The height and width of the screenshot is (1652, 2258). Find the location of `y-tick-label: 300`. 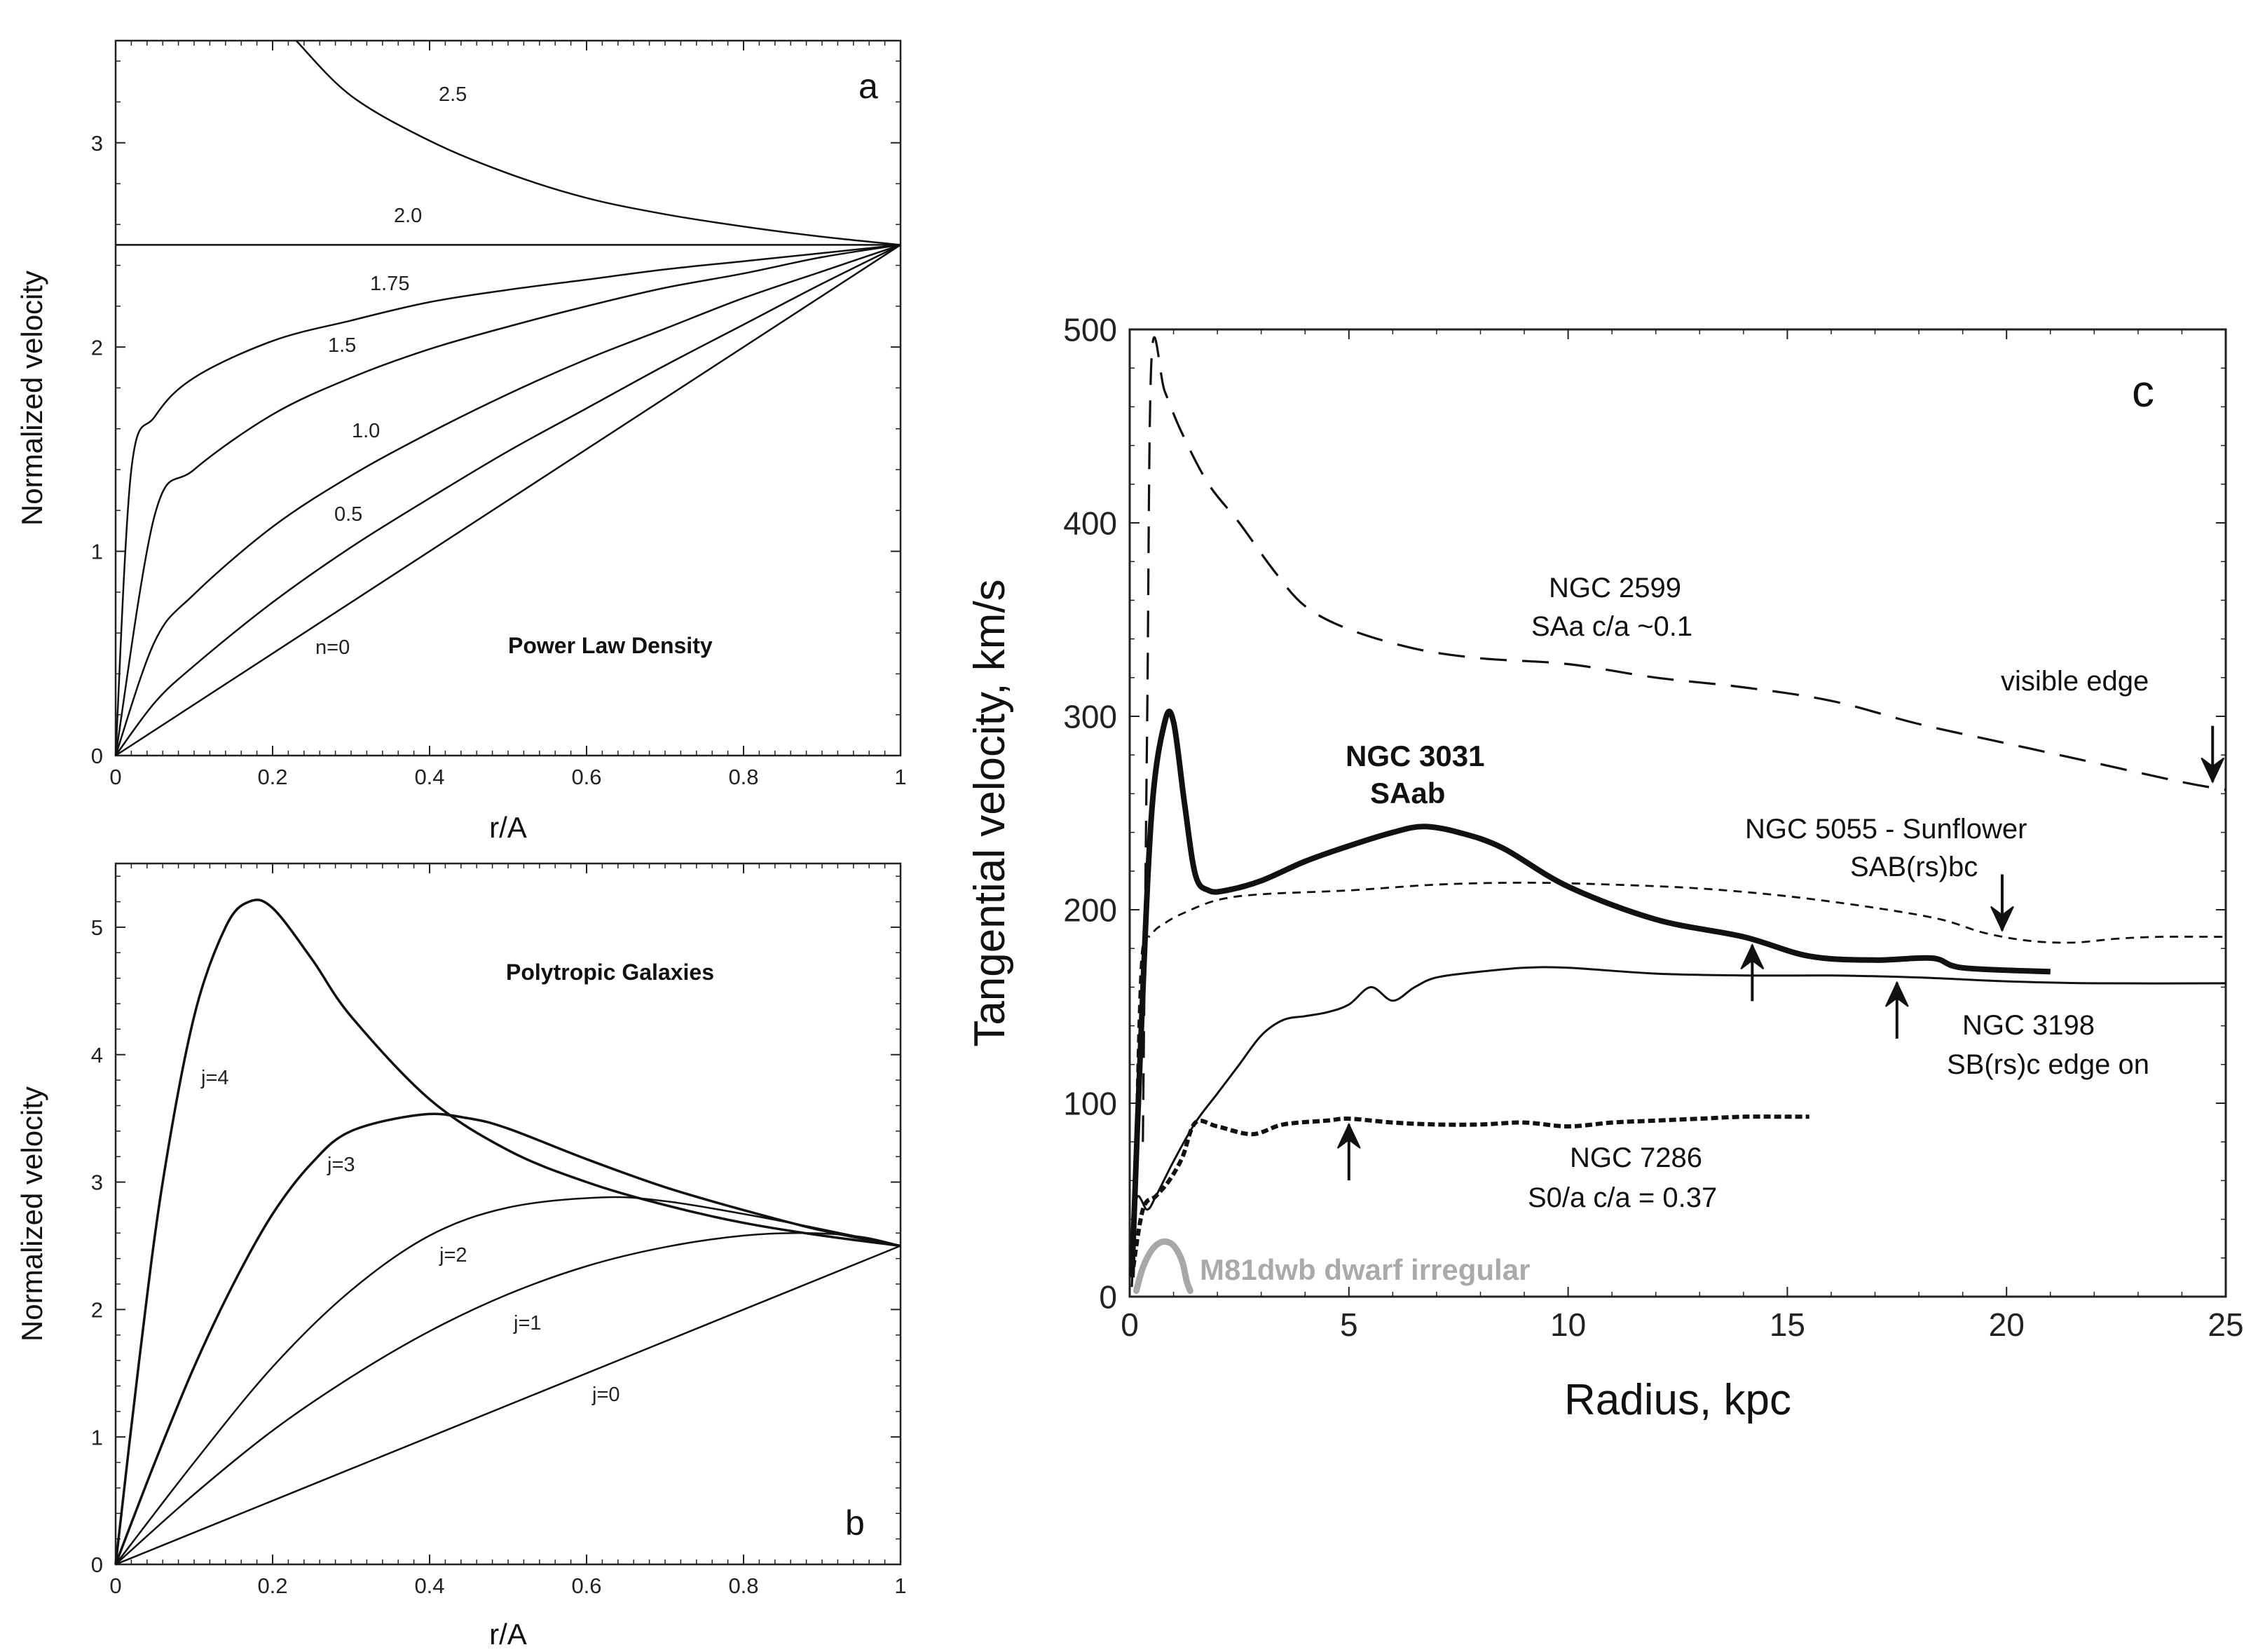

y-tick-label: 300 is located at coordinates (1090, 717).